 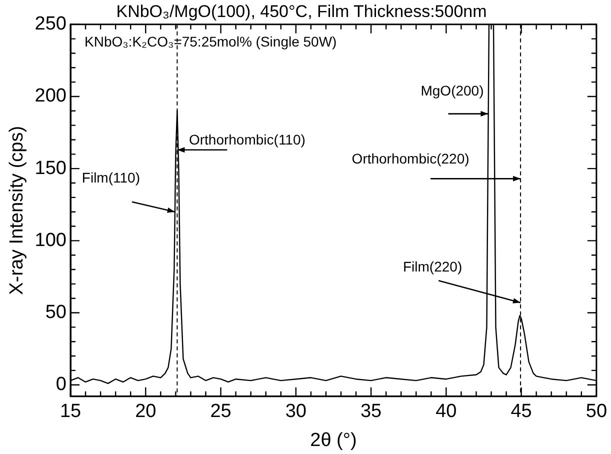 What do you see at coordinates (221, 411) in the screenshot?
I see `x-tick-label: 25` at bounding box center [221, 411].